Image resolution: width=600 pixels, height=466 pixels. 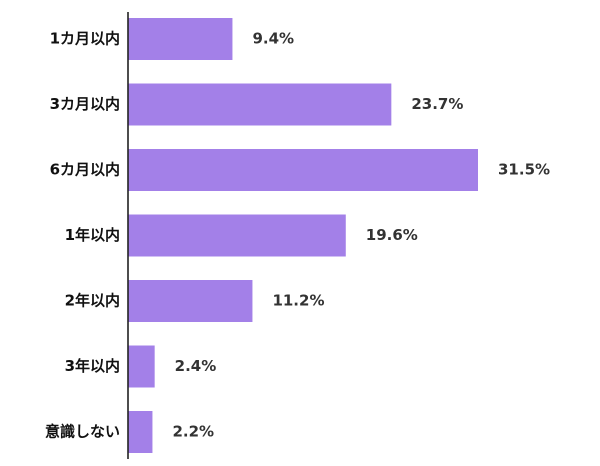 What do you see at coordinates (92, 301) in the screenshot?
I see `category-label-4: 2年以内` at bounding box center [92, 301].